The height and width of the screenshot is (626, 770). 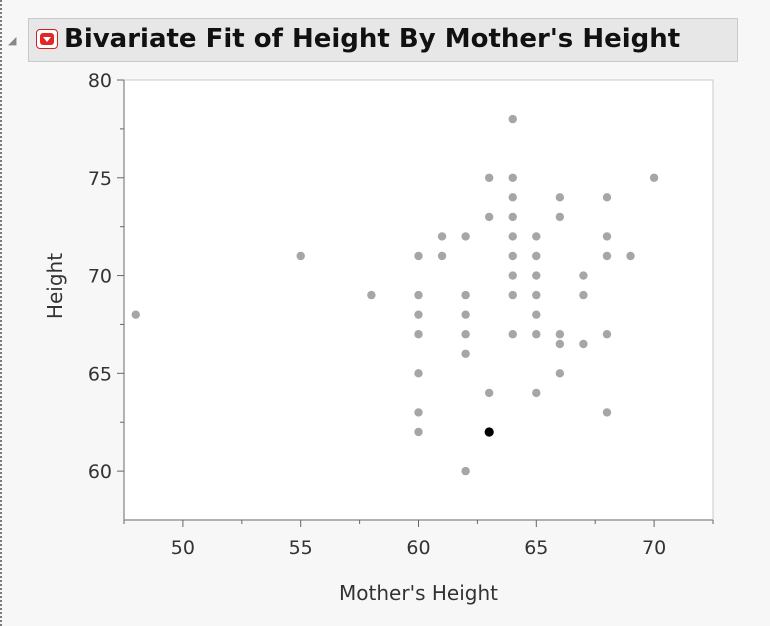 I want to click on y-tick-label: 60, so click(x=100, y=472).